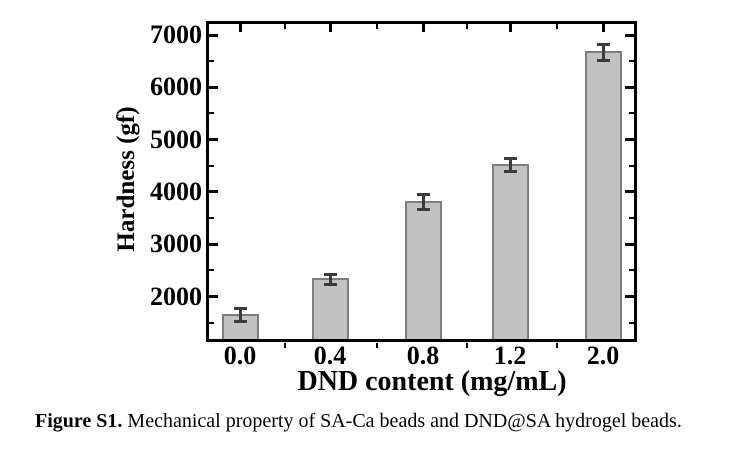 This screenshot has width=738, height=451. What do you see at coordinates (330, 355) in the screenshot?
I see `x-tick-label: 0.4` at bounding box center [330, 355].